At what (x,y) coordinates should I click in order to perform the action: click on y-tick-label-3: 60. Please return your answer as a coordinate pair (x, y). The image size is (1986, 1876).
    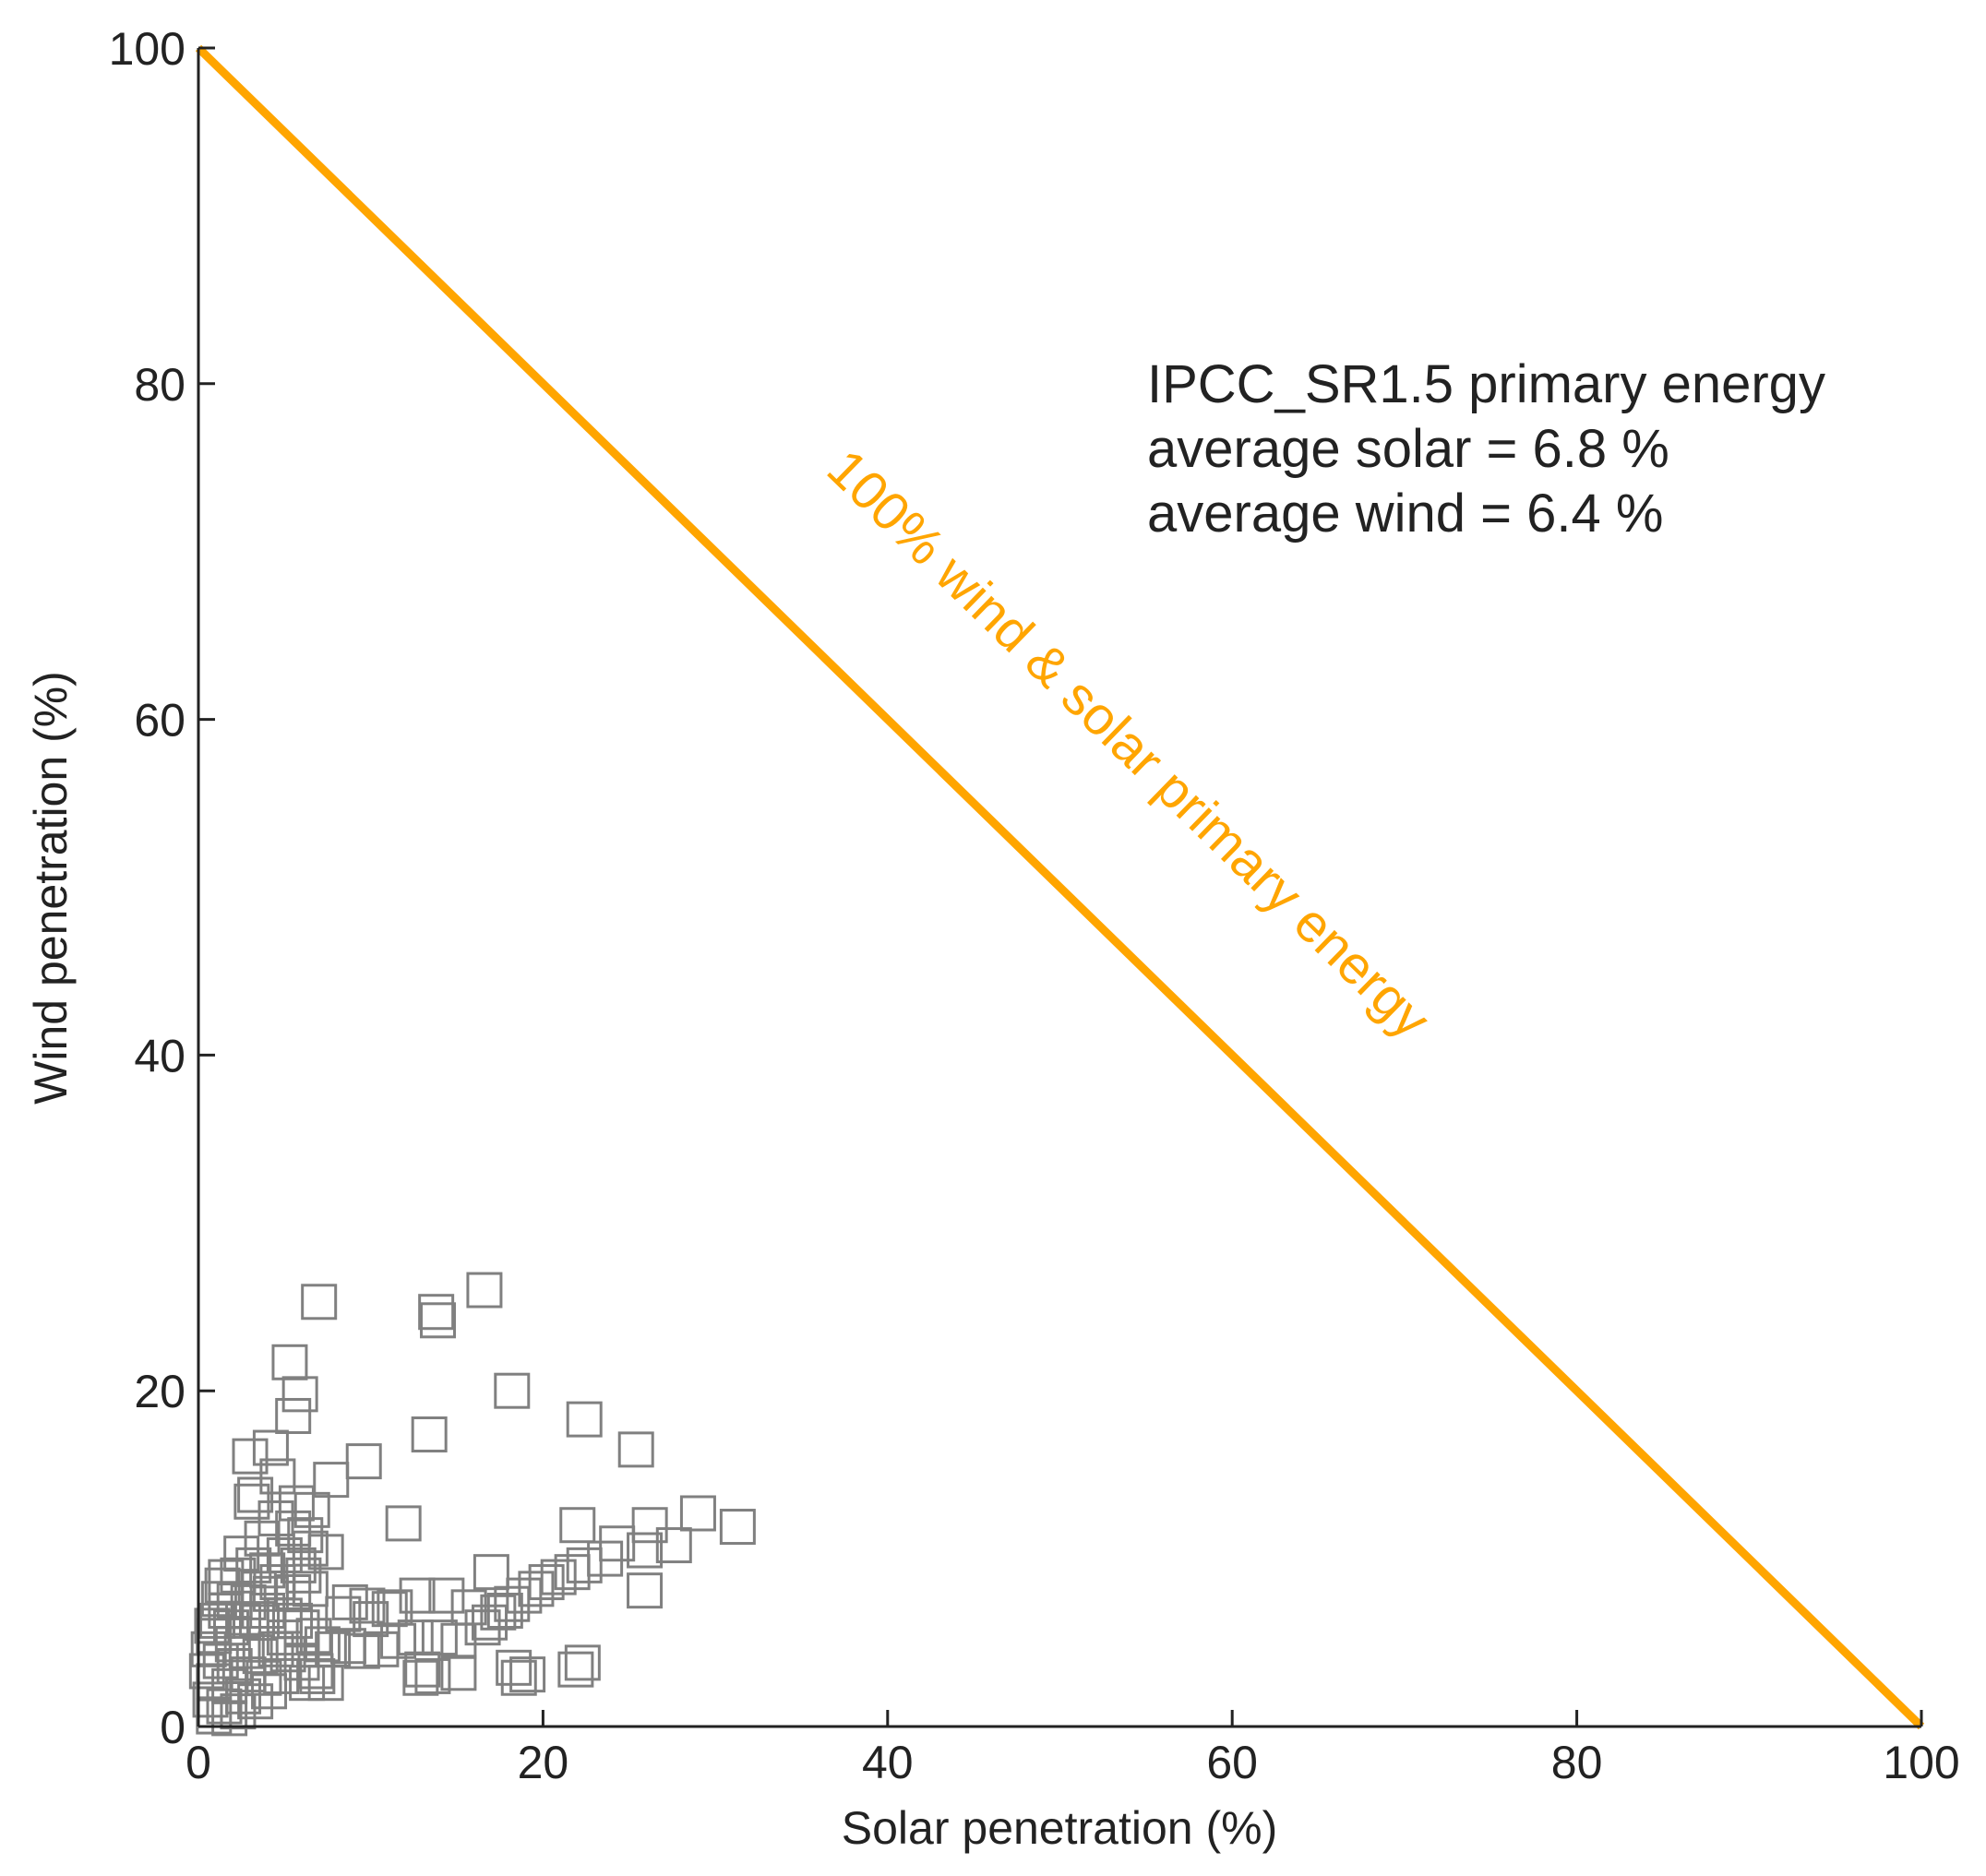
    Looking at the image, I should click on (159, 721).